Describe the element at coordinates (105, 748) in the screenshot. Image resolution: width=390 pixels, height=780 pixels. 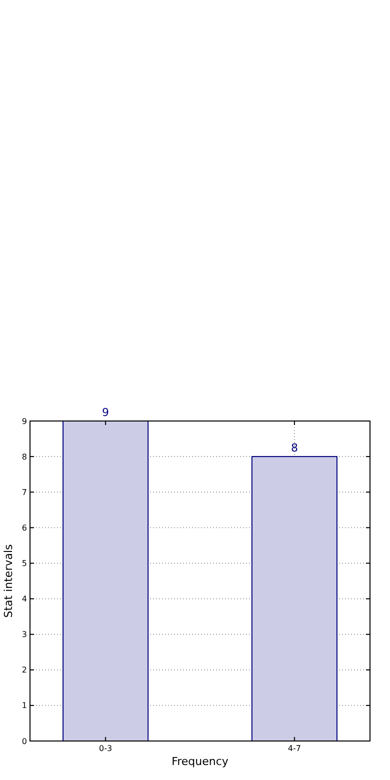
I see `x-tick-label: 0-3` at that location.